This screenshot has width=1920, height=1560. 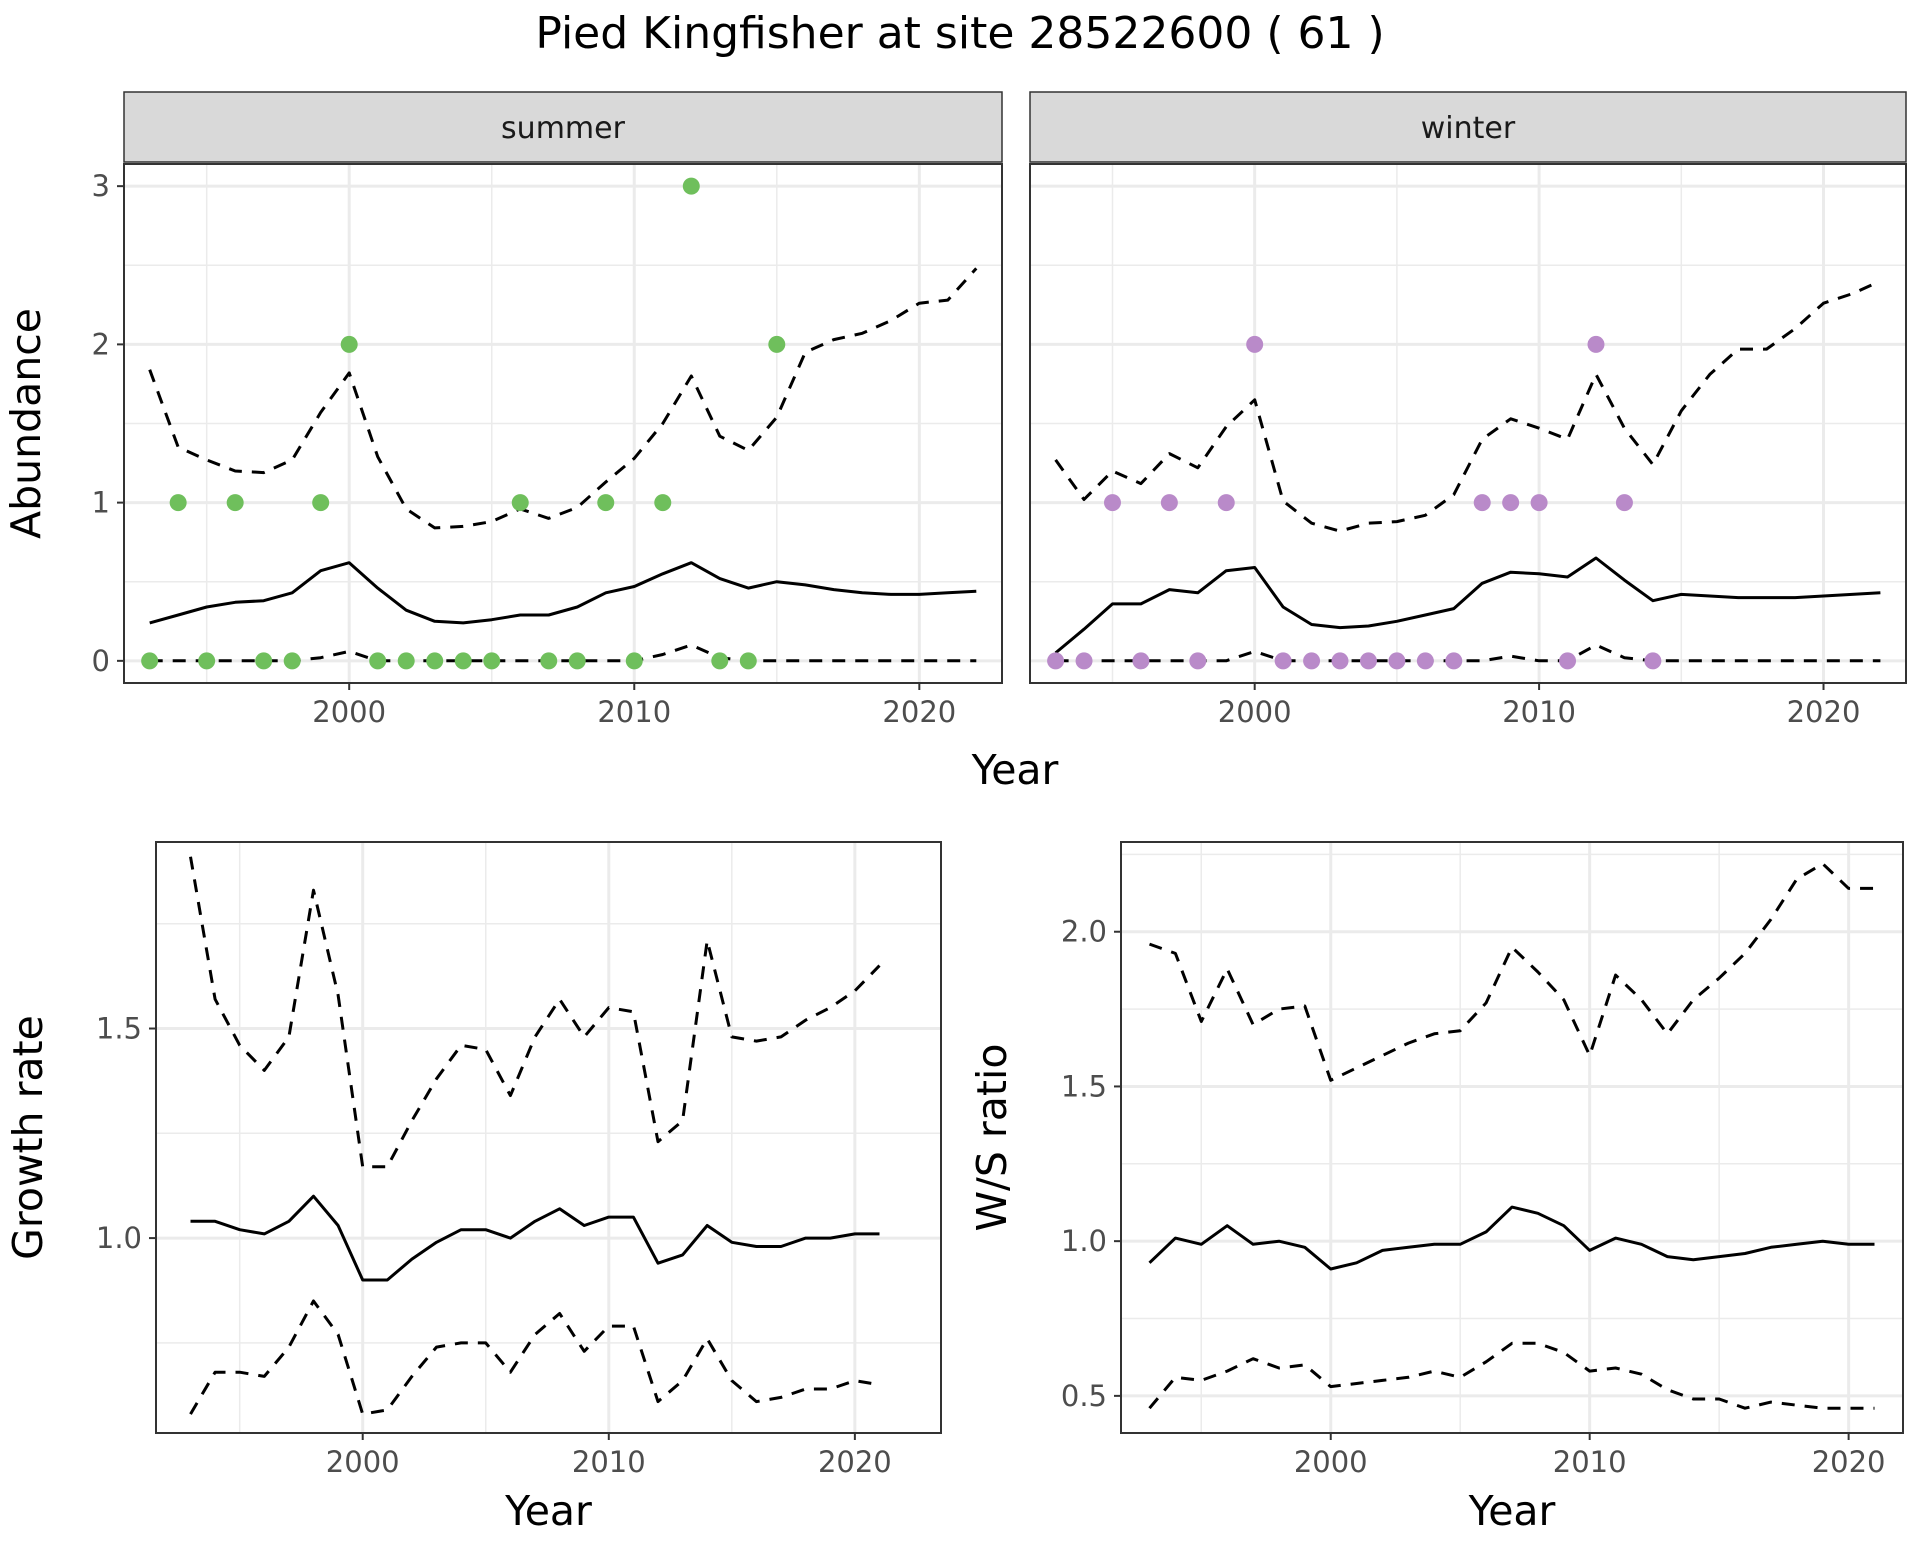 I want to click on facet-strip-label: summer, so click(x=563, y=128).